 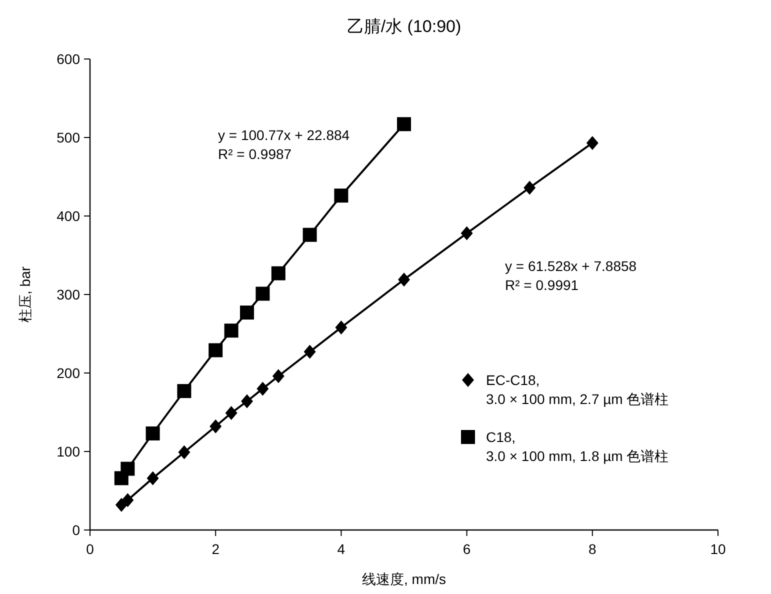 What do you see at coordinates (68, 452) in the screenshot?
I see `y-tick-label: 100` at bounding box center [68, 452].